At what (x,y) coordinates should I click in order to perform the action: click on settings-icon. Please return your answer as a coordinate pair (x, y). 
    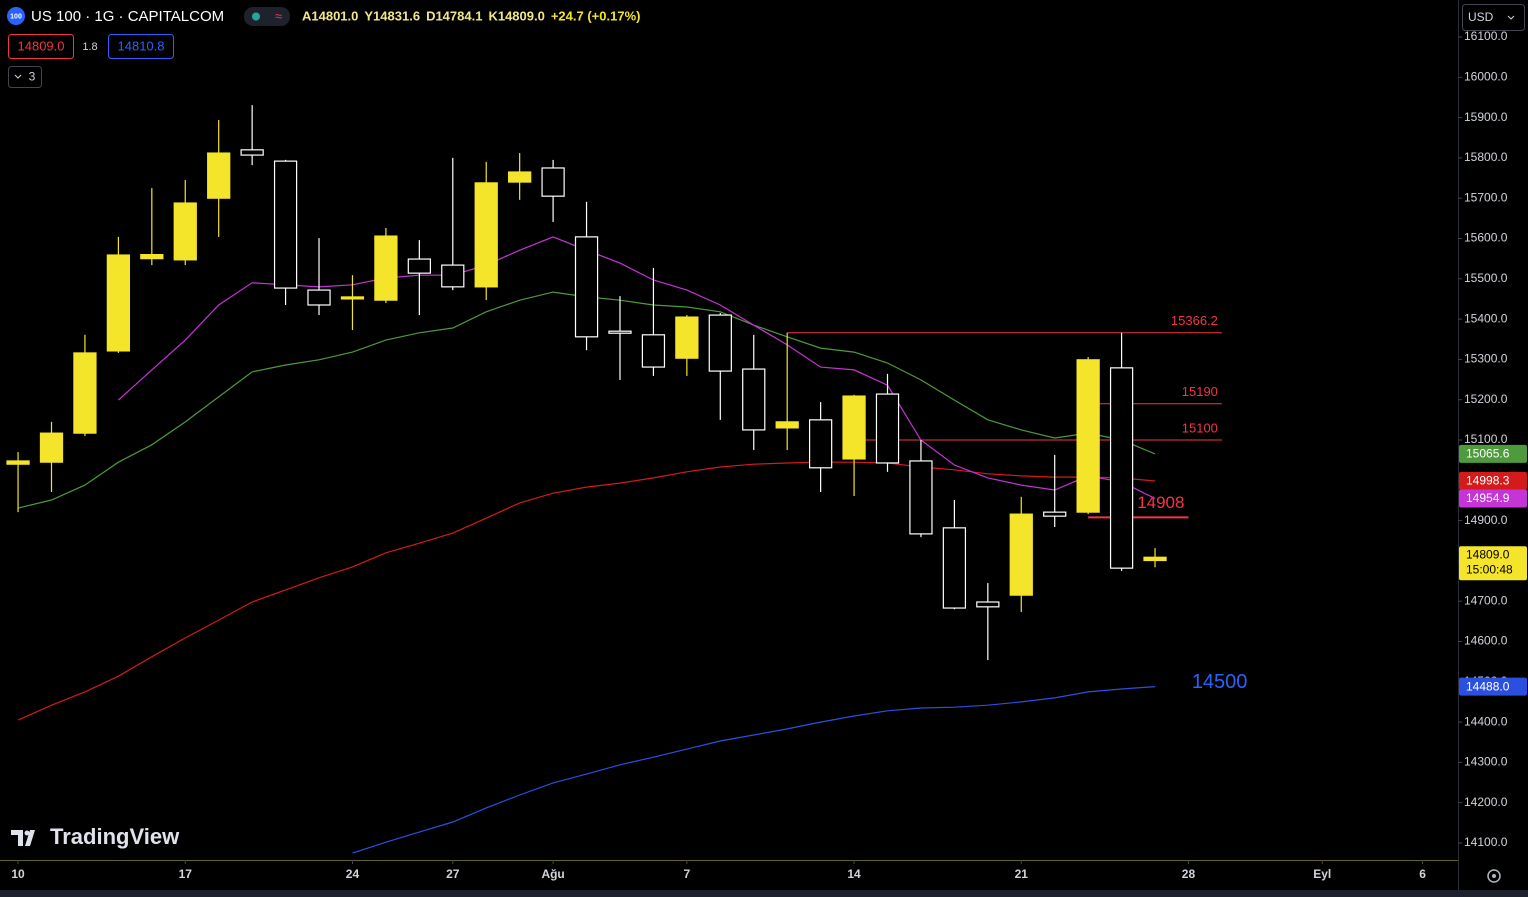
    Looking at the image, I should click on (1494, 876).